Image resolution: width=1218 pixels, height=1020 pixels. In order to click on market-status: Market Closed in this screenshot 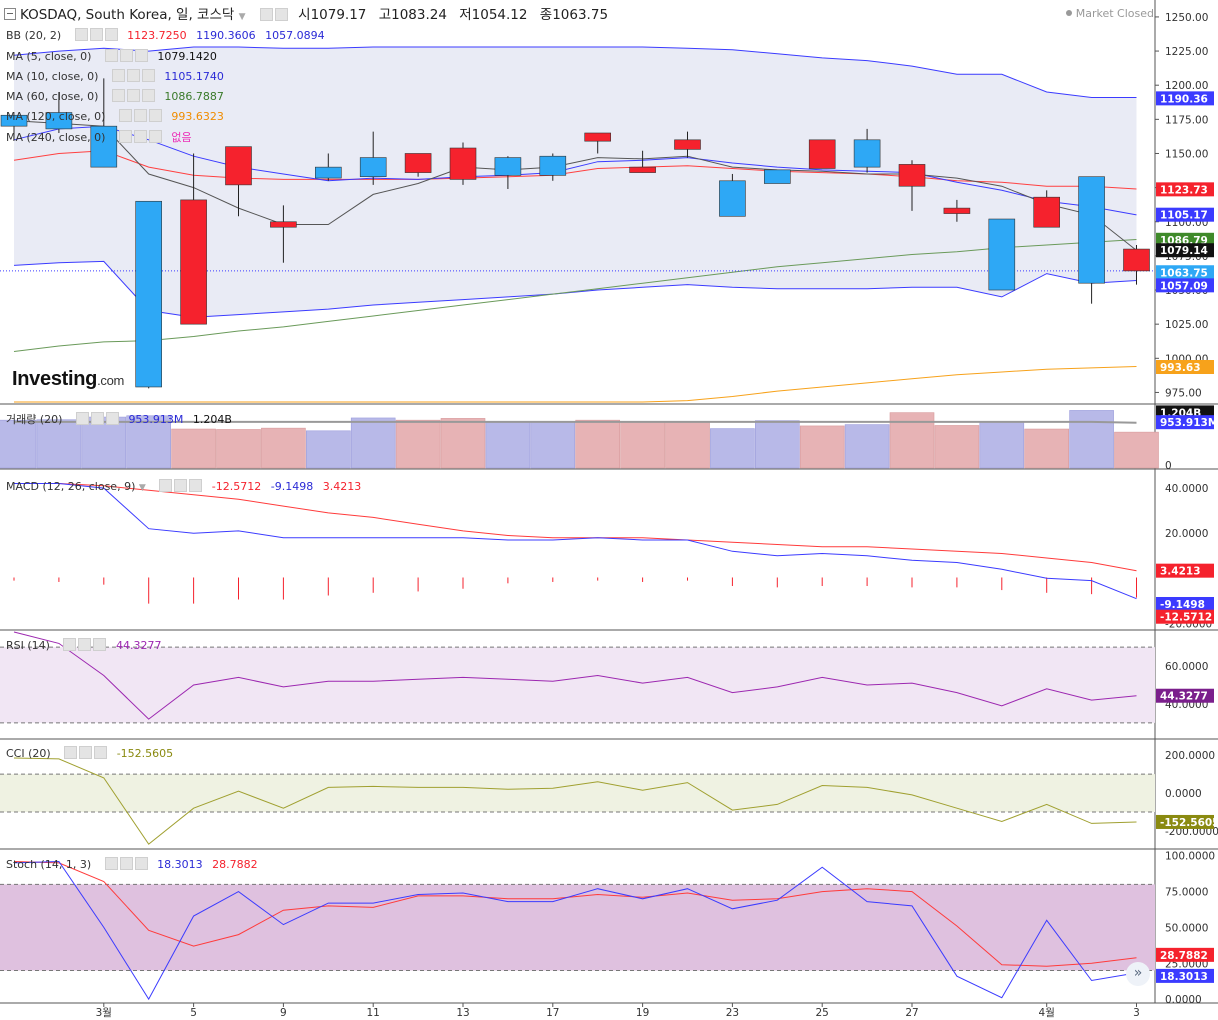, I will do `click(1109, 13)`.